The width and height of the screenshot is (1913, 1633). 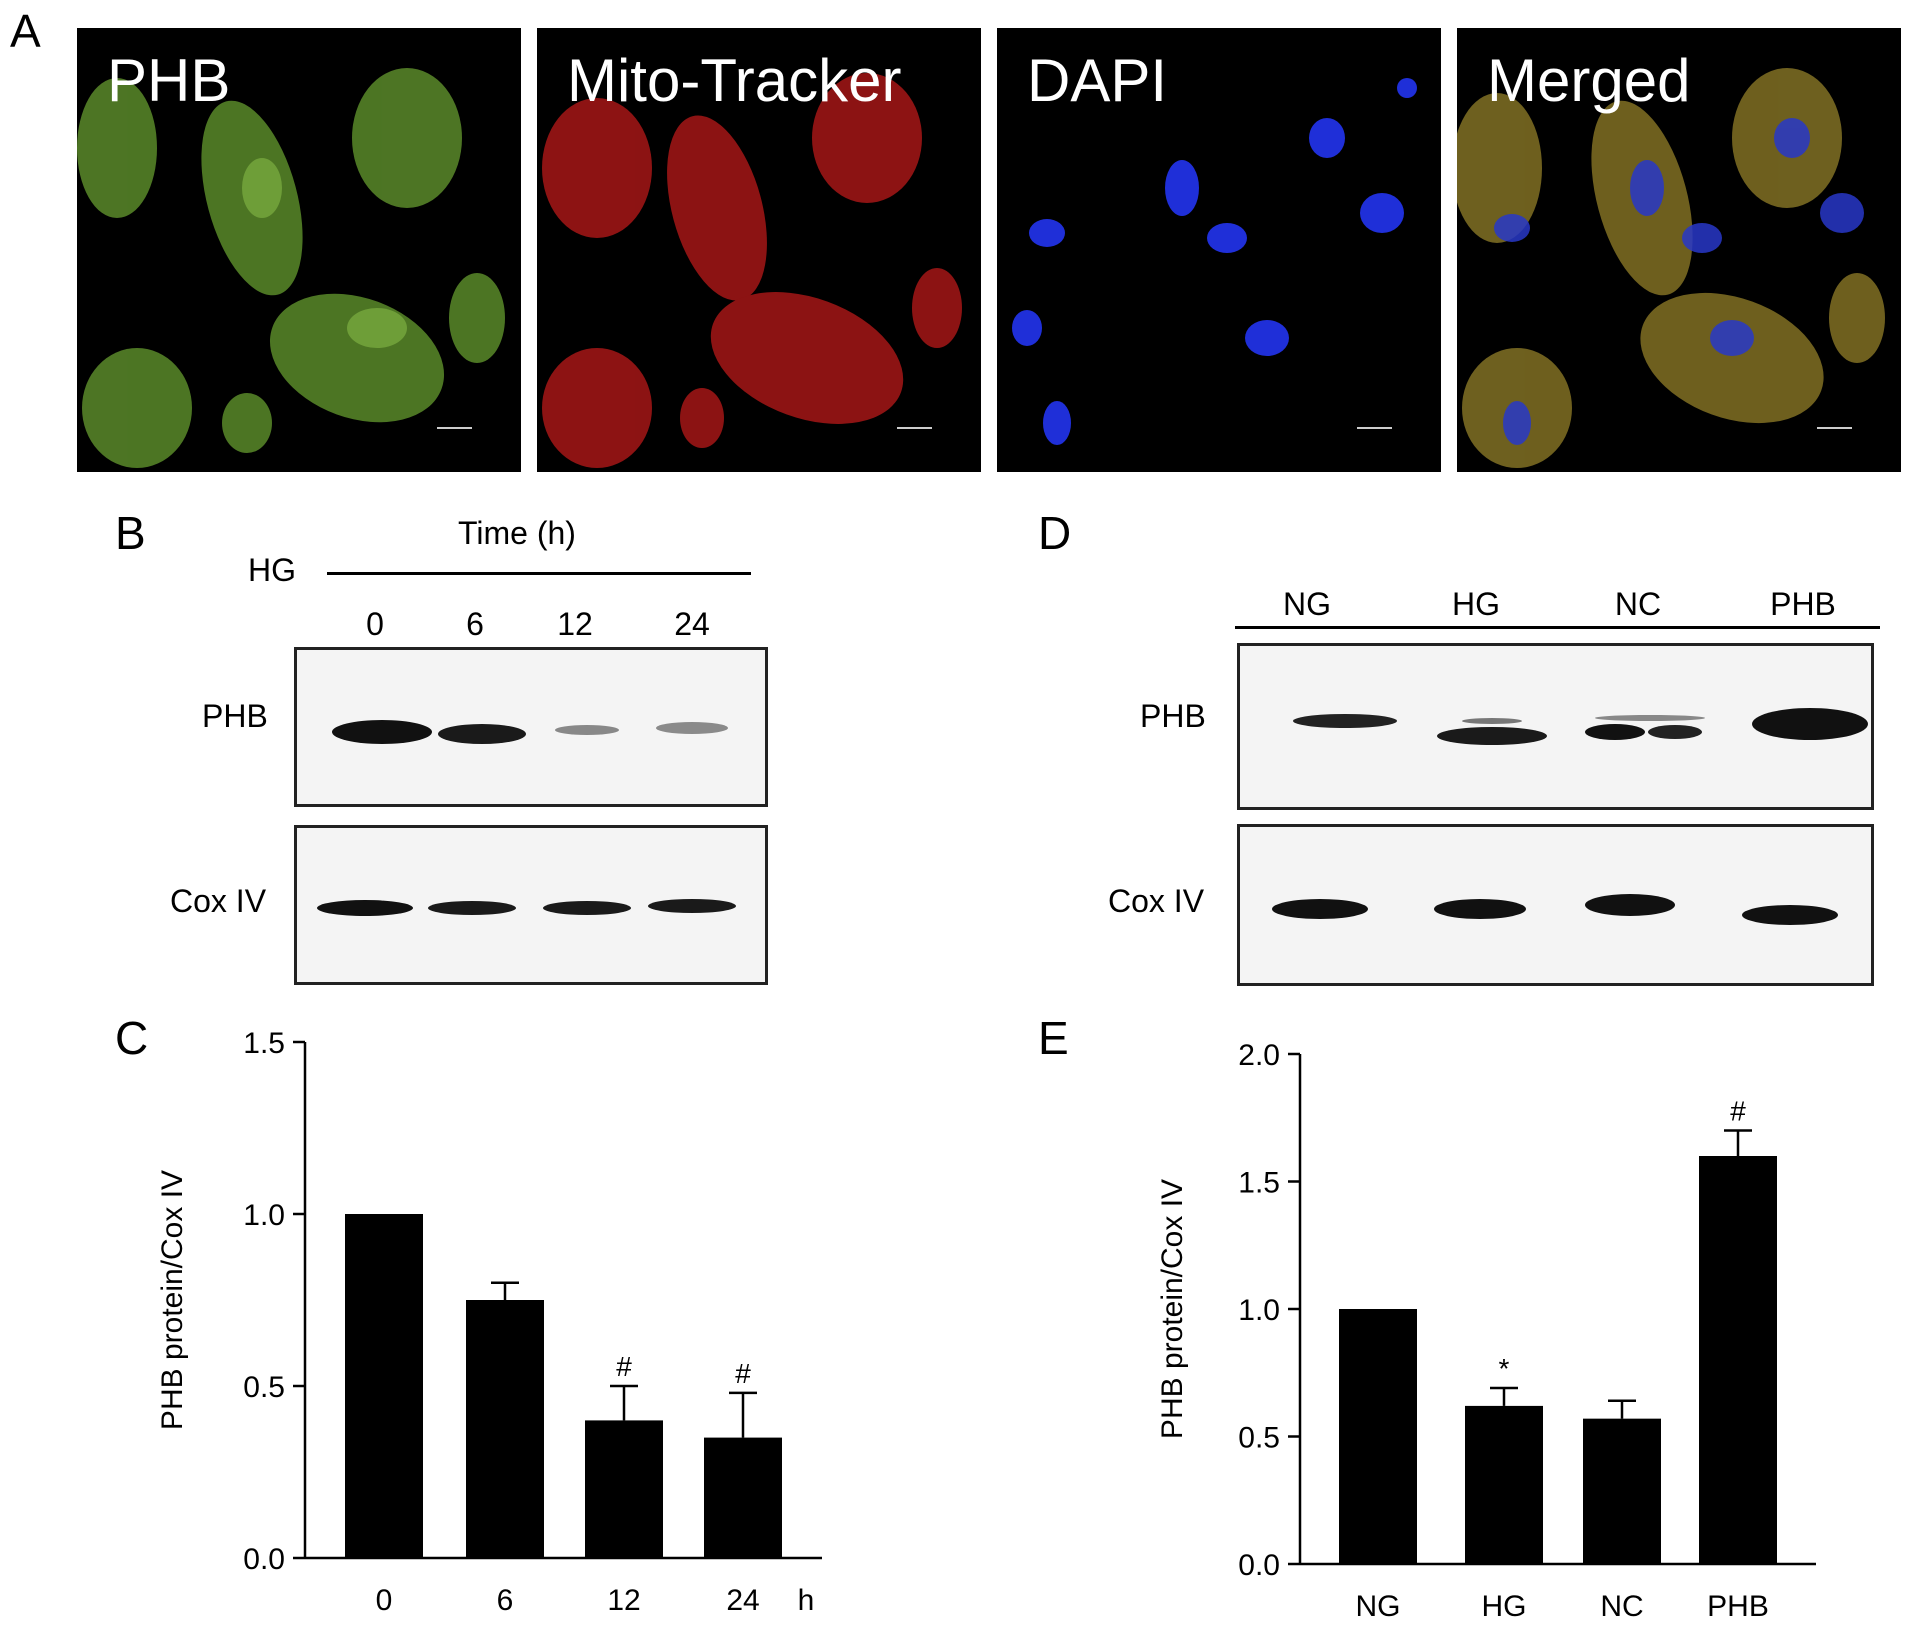 I want to click on blot-b-lane-label: 6, so click(x=475, y=624).